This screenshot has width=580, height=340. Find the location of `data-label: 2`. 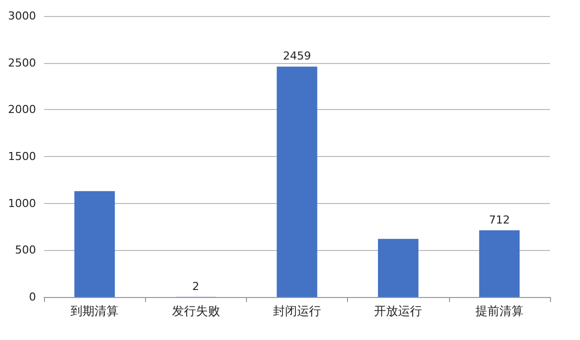

data-label: 2 is located at coordinates (196, 286).